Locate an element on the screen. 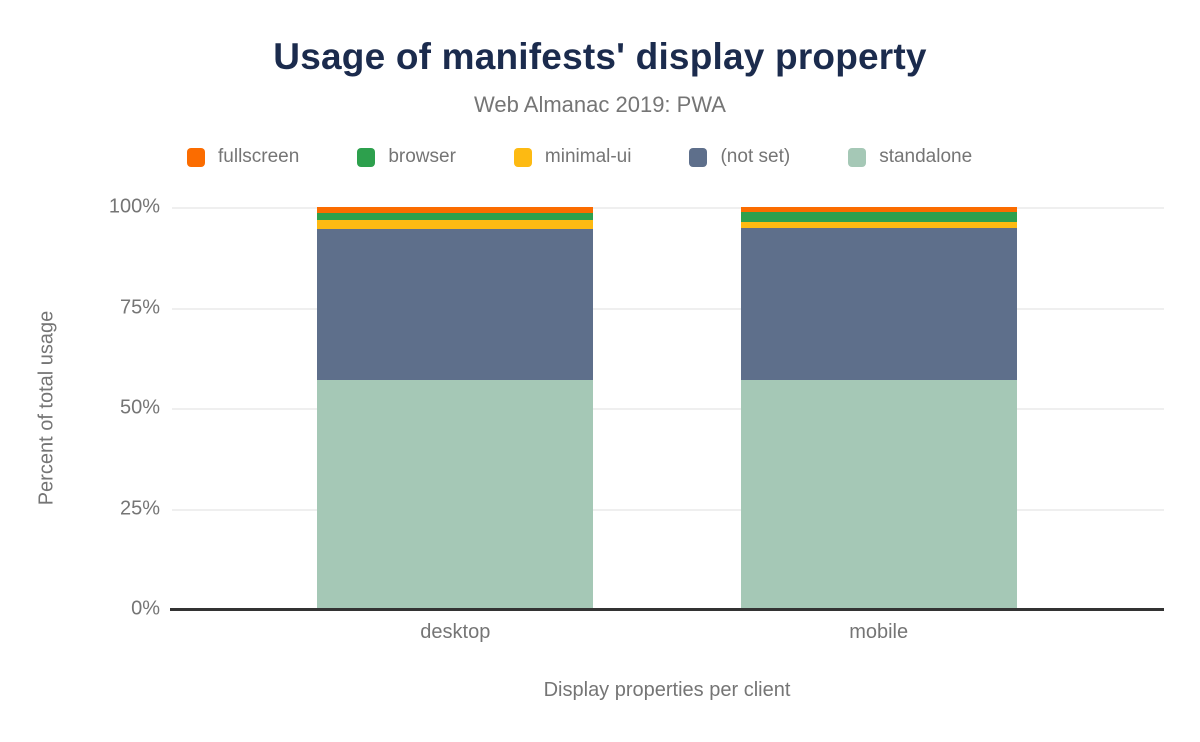 The image size is (1200, 742). legend-item-browser: browser is located at coordinates (406, 157).